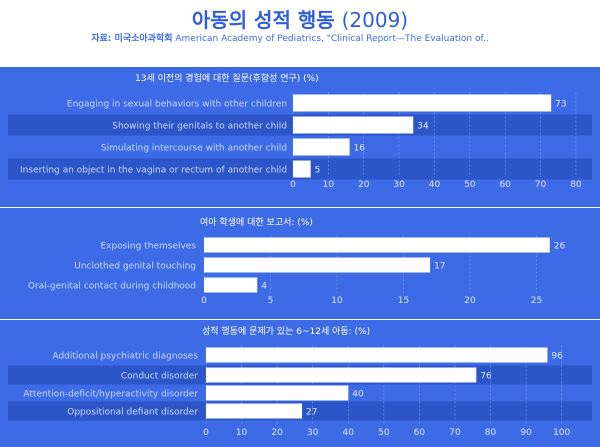 The image size is (600, 447). I want to click on value-label: 5, so click(318, 171).